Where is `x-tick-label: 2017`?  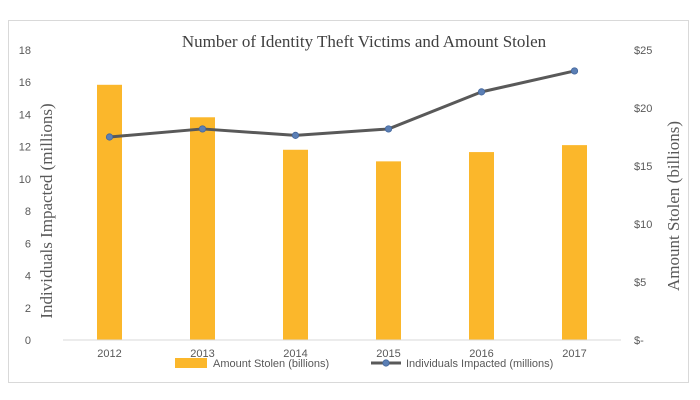 x-tick-label: 2017 is located at coordinates (574, 354).